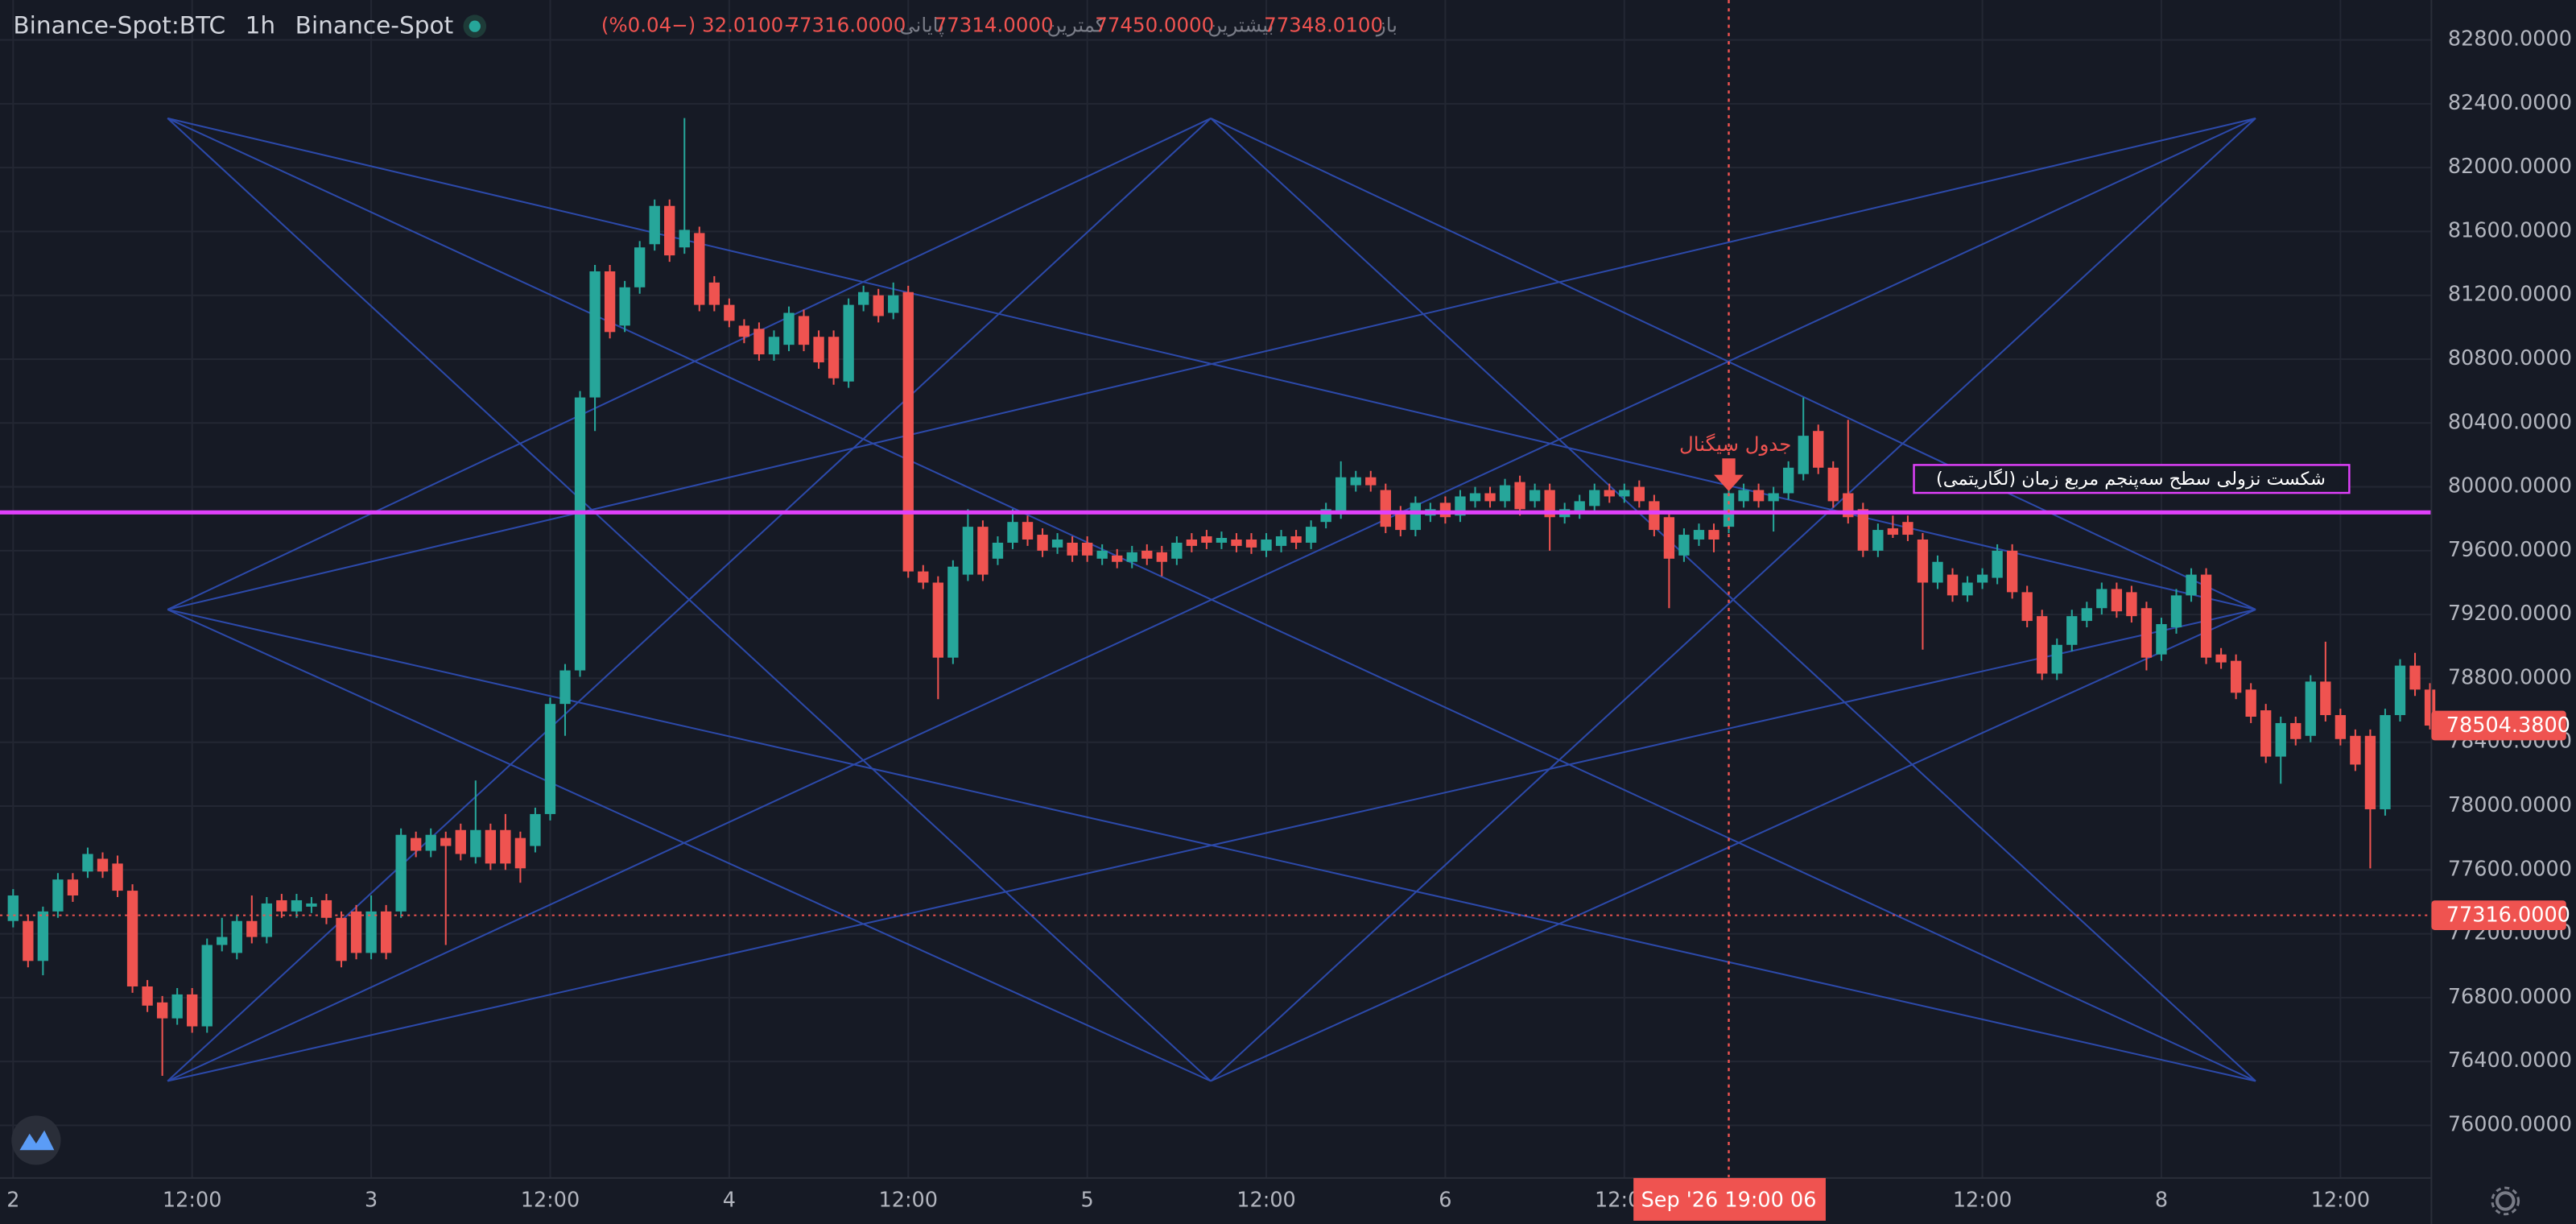  What do you see at coordinates (2510, 422) in the screenshot?
I see `y-tick-label: 80400.0000` at bounding box center [2510, 422].